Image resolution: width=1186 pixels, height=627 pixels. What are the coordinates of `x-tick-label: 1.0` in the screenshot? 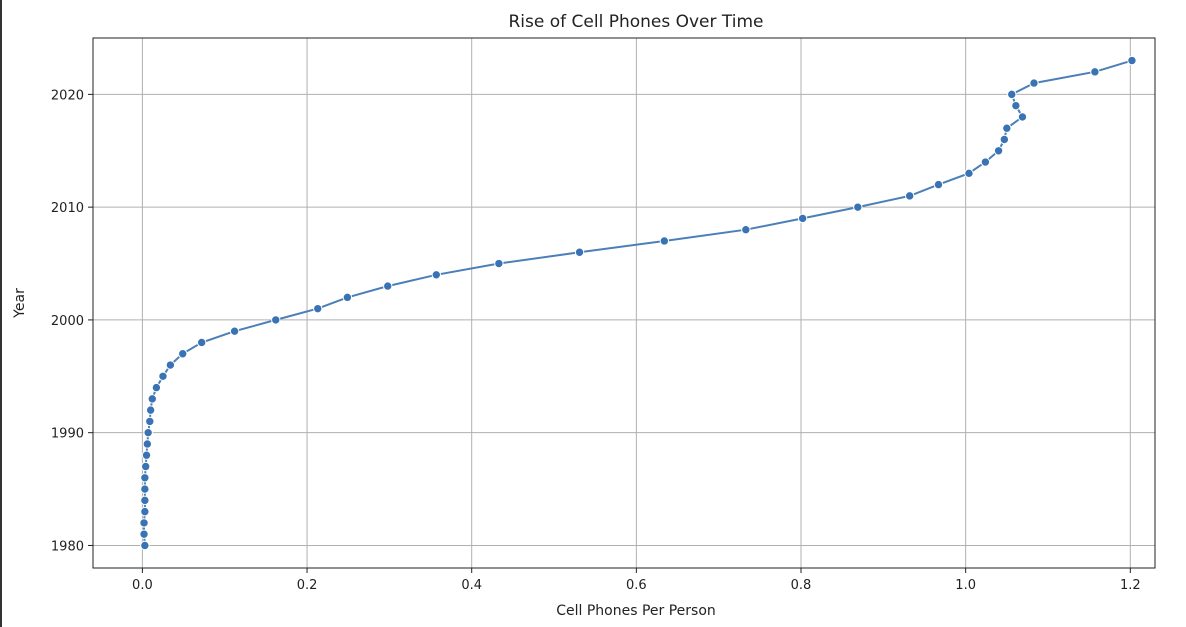 It's located at (965, 585).